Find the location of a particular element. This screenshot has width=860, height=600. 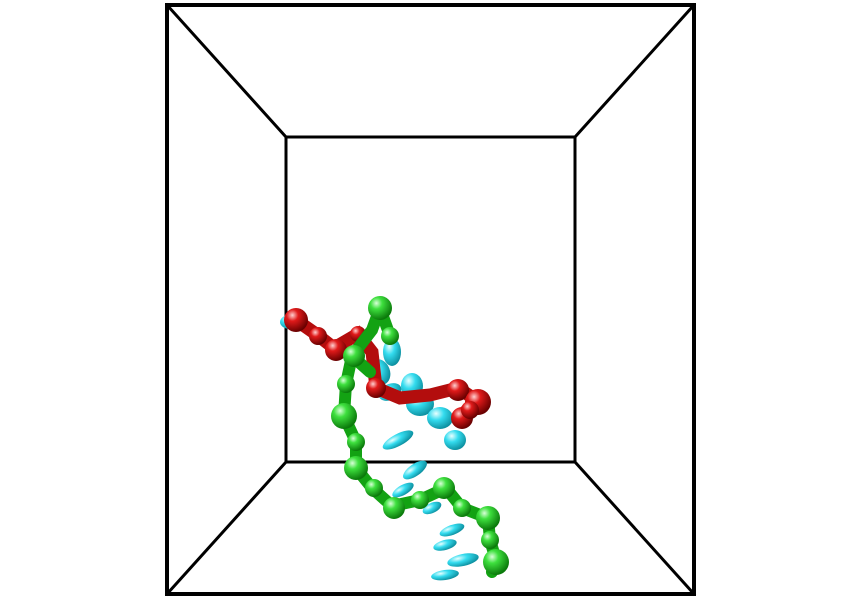

bases is located at coordinates (379, 448).